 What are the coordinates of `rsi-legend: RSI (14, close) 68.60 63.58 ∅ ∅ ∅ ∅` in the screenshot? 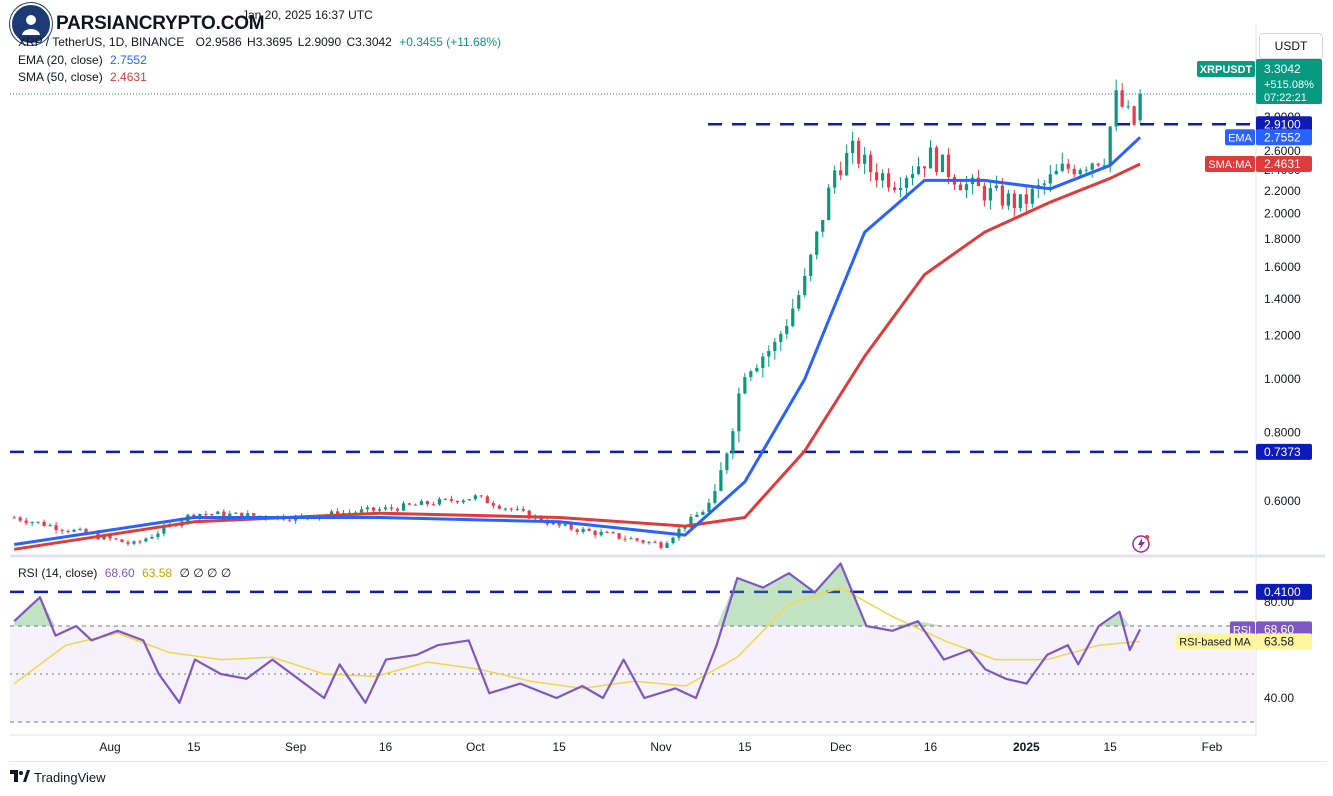 It's located at (124, 573).